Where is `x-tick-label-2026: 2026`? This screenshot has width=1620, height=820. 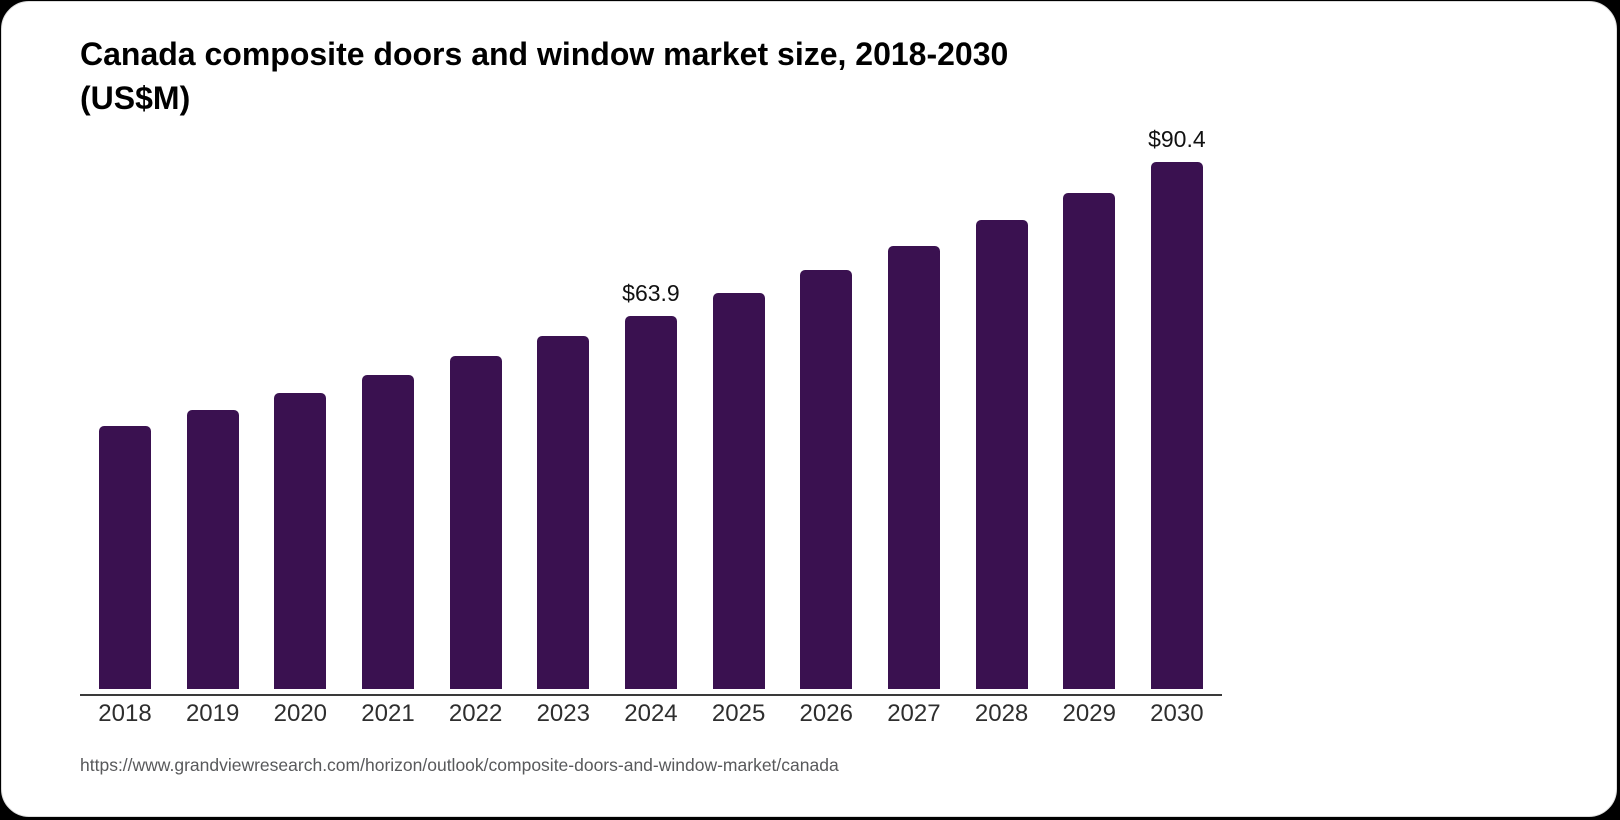
x-tick-label-2026: 2026 is located at coordinates (826, 713).